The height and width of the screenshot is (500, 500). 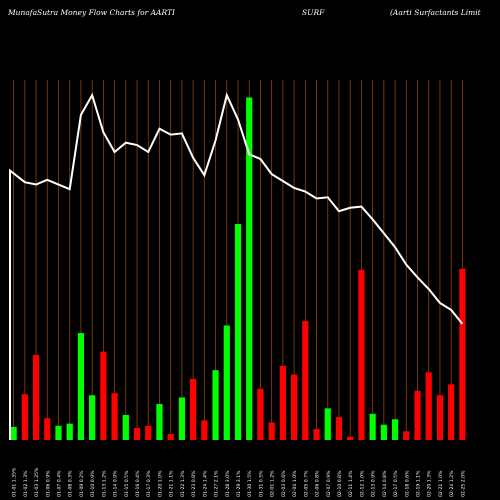 I want to click on x-tick-label: 01-30 1.5%, so click(x=250, y=483).